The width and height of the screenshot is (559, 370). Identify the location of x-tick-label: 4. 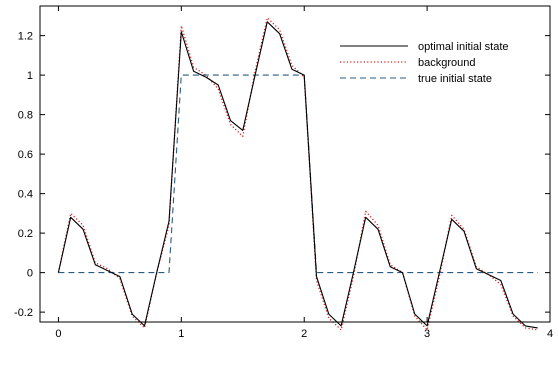
(550, 334).